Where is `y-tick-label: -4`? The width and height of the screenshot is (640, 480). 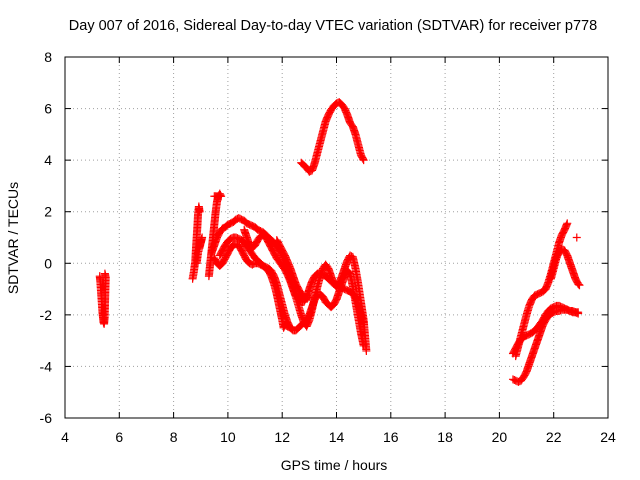
y-tick-label: -4 is located at coordinates (46, 366).